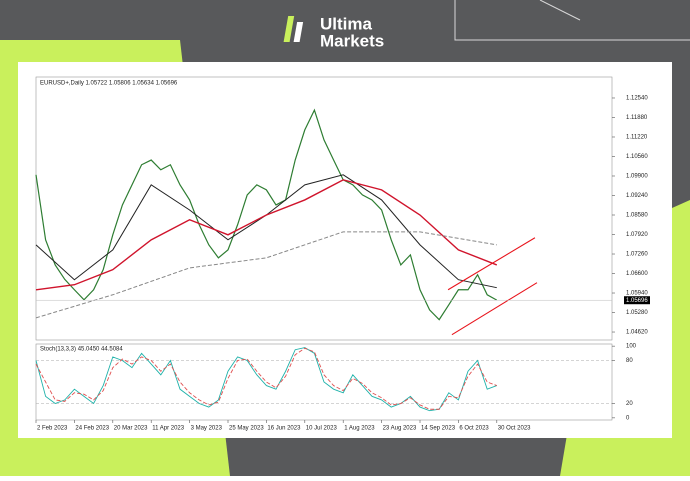 This screenshot has height=481, width=690. Describe the element at coordinates (207, 429) in the screenshot. I see `x-tick-label: 3 May 2023` at that location.